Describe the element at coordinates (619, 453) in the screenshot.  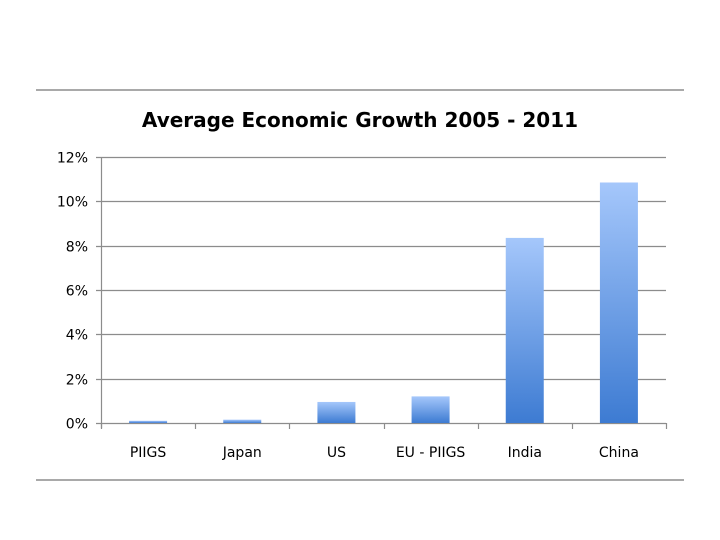
I see `x-tick-label: China` at that location.